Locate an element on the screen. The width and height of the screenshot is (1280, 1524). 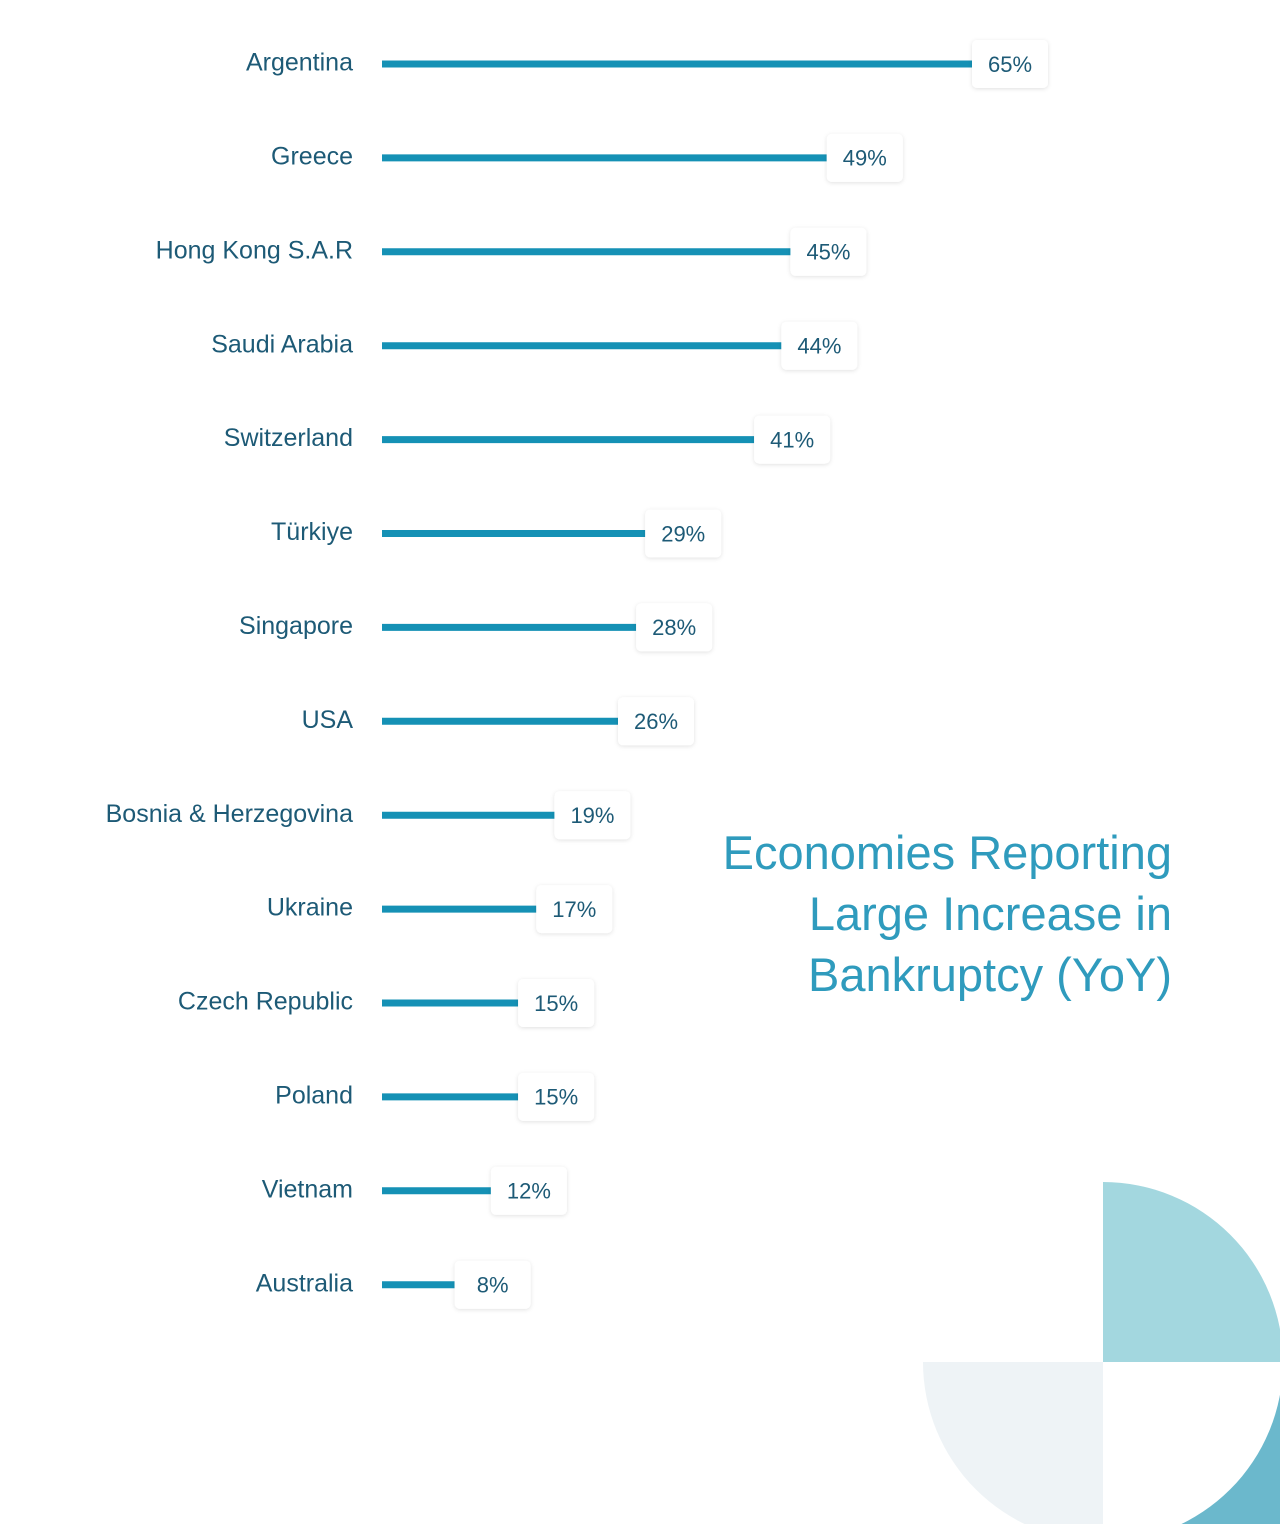
decoration is located at coordinates (1101, 1353).